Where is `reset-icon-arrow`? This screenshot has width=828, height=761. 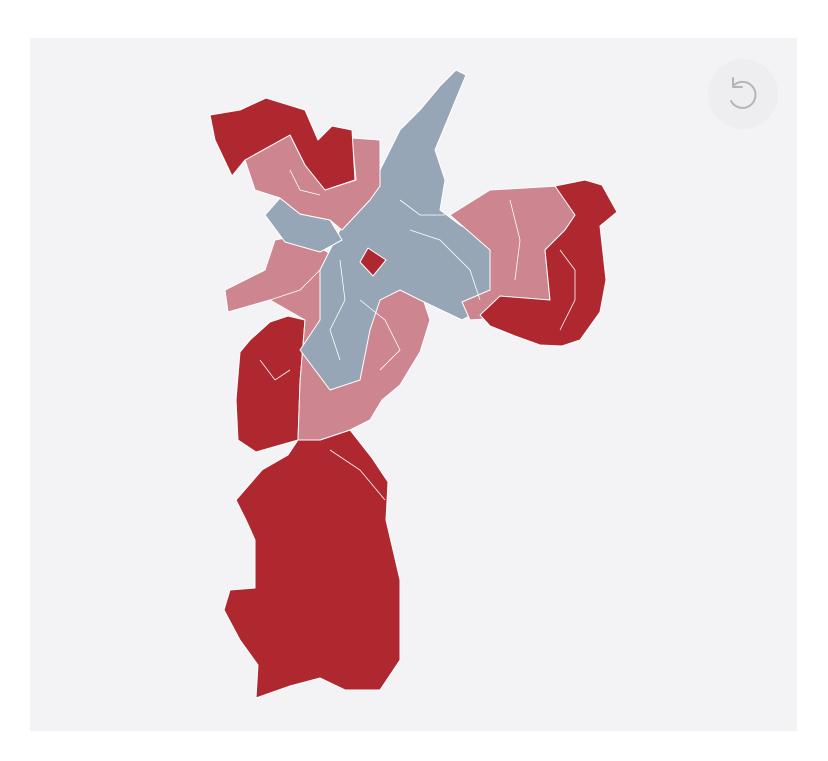 reset-icon-arrow is located at coordinates (737, 82).